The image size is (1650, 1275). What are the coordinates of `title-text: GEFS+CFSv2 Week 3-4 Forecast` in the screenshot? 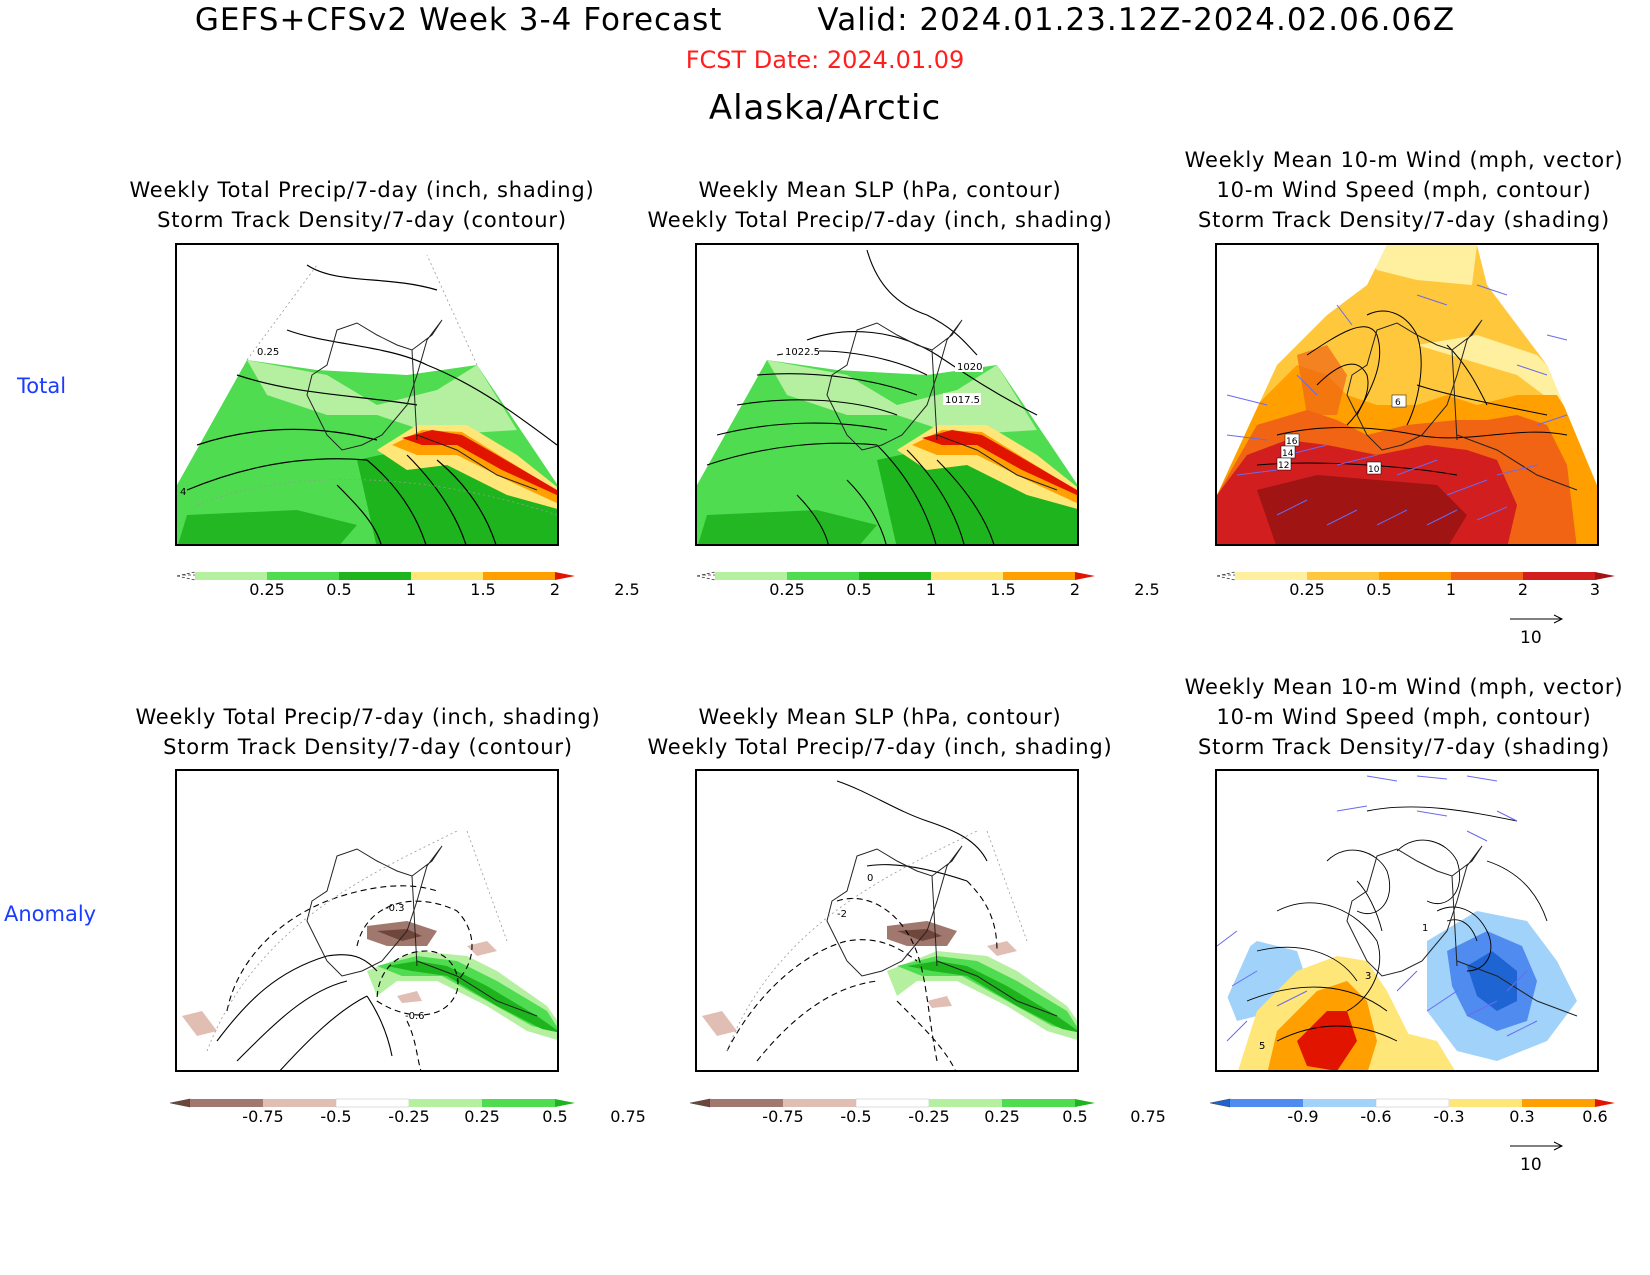 It's located at (458, 20).